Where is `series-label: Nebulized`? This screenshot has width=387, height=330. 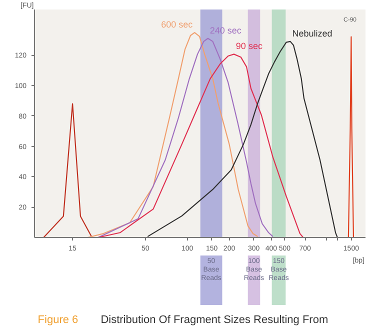 series-label: Nebulized is located at coordinates (312, 33).